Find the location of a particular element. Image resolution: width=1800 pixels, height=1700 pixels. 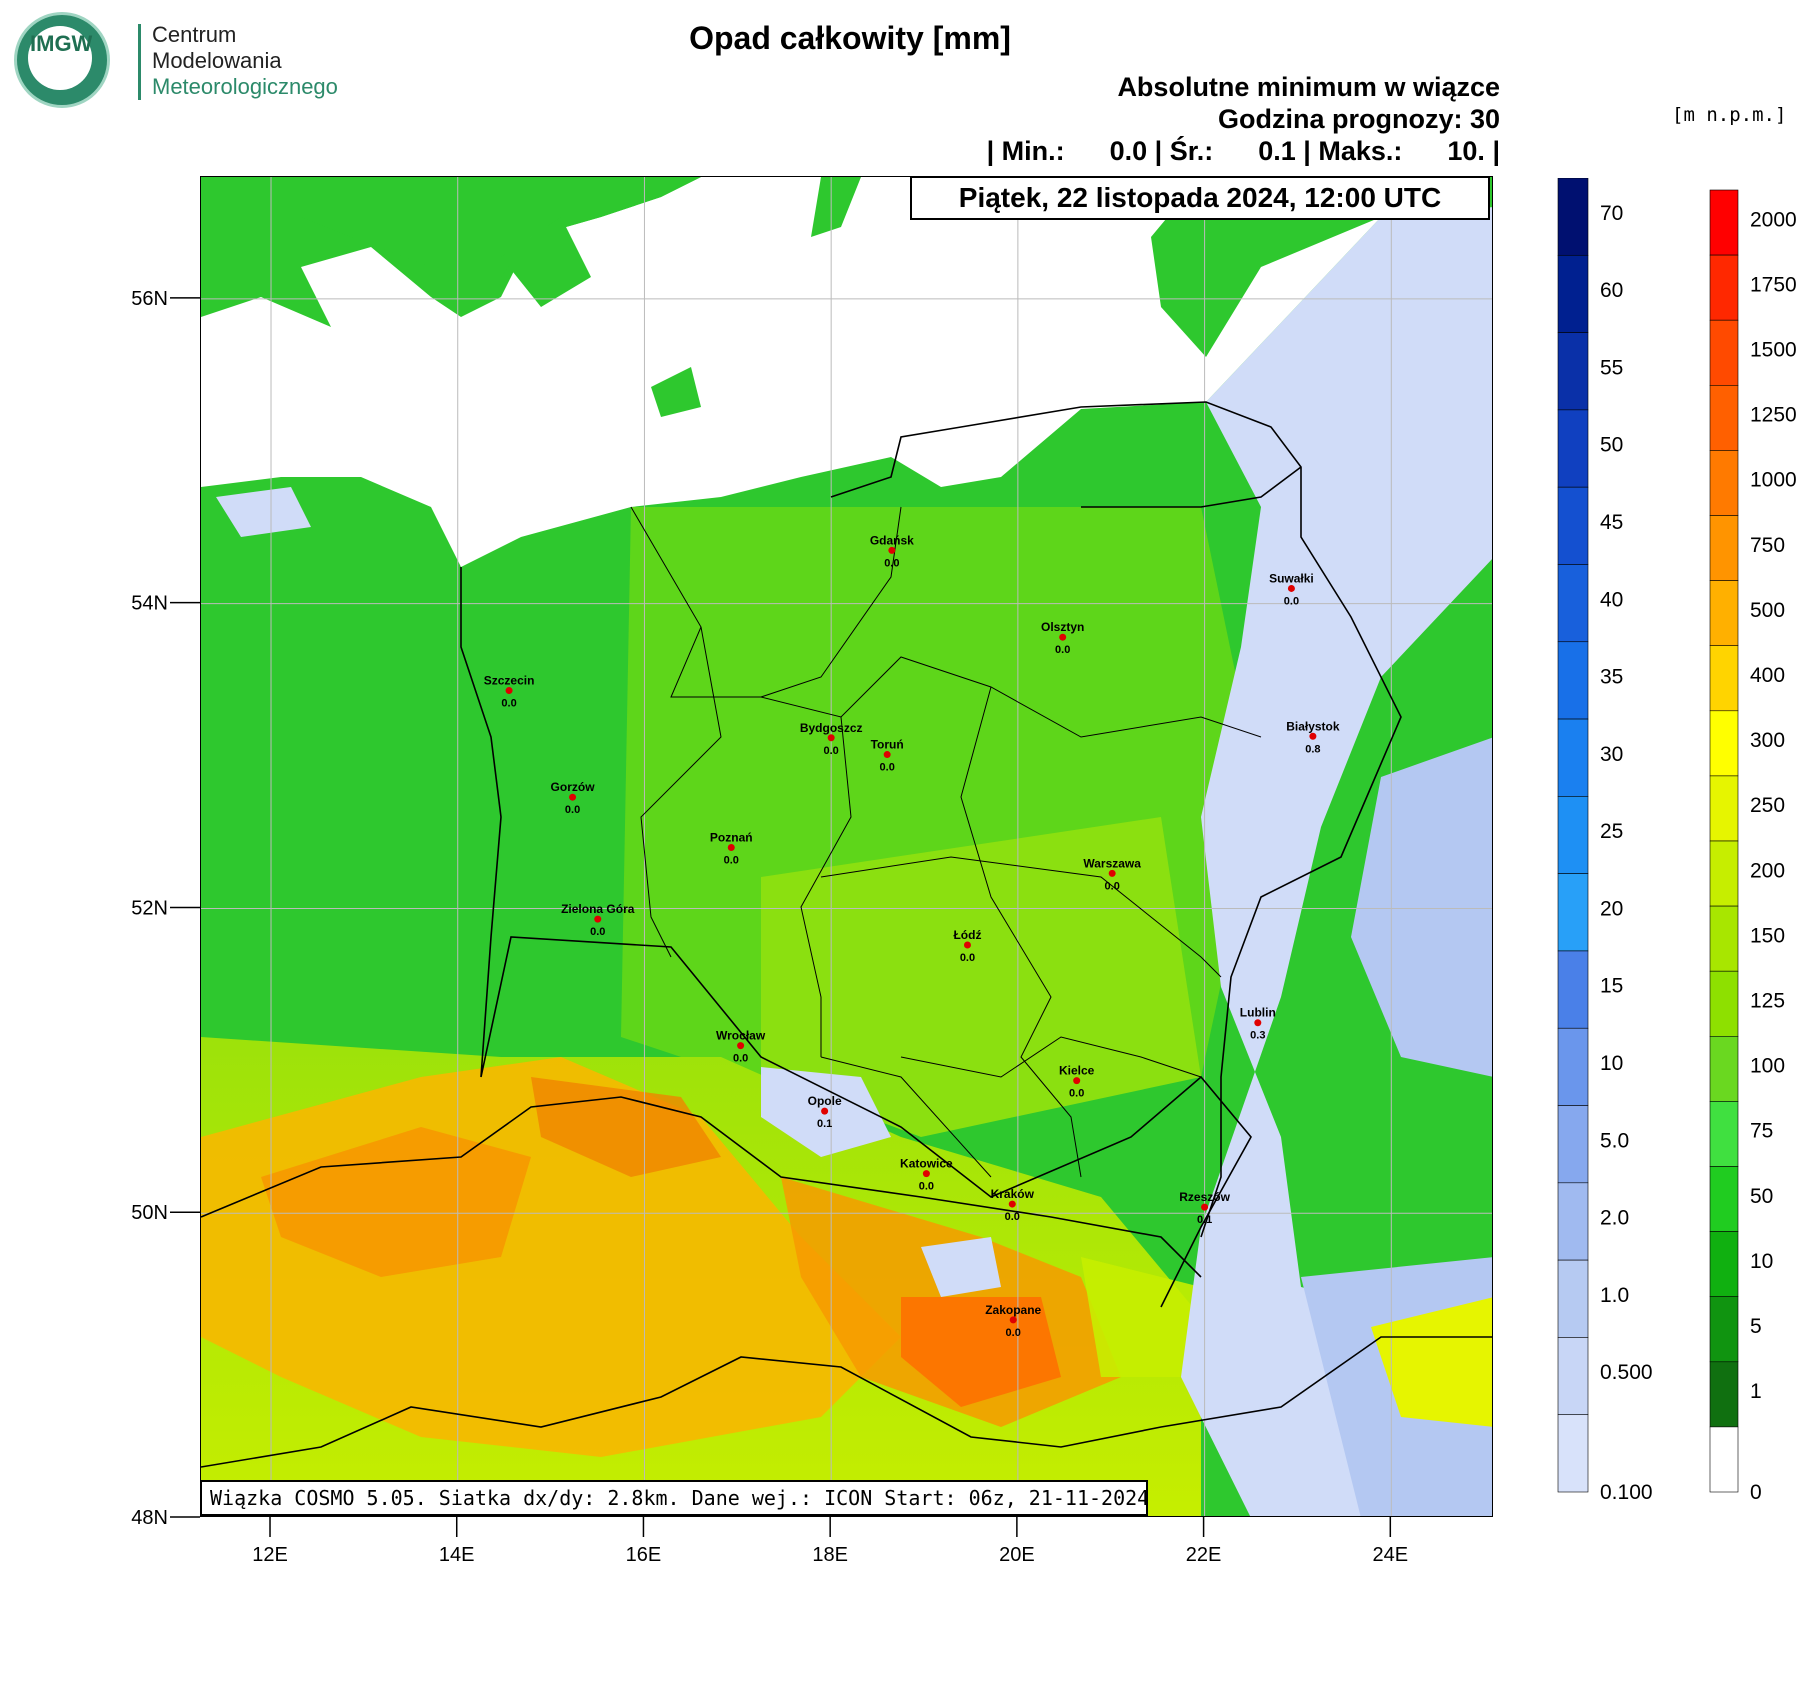

lat-tick-label: 56N is located at coordinates (149, 299).